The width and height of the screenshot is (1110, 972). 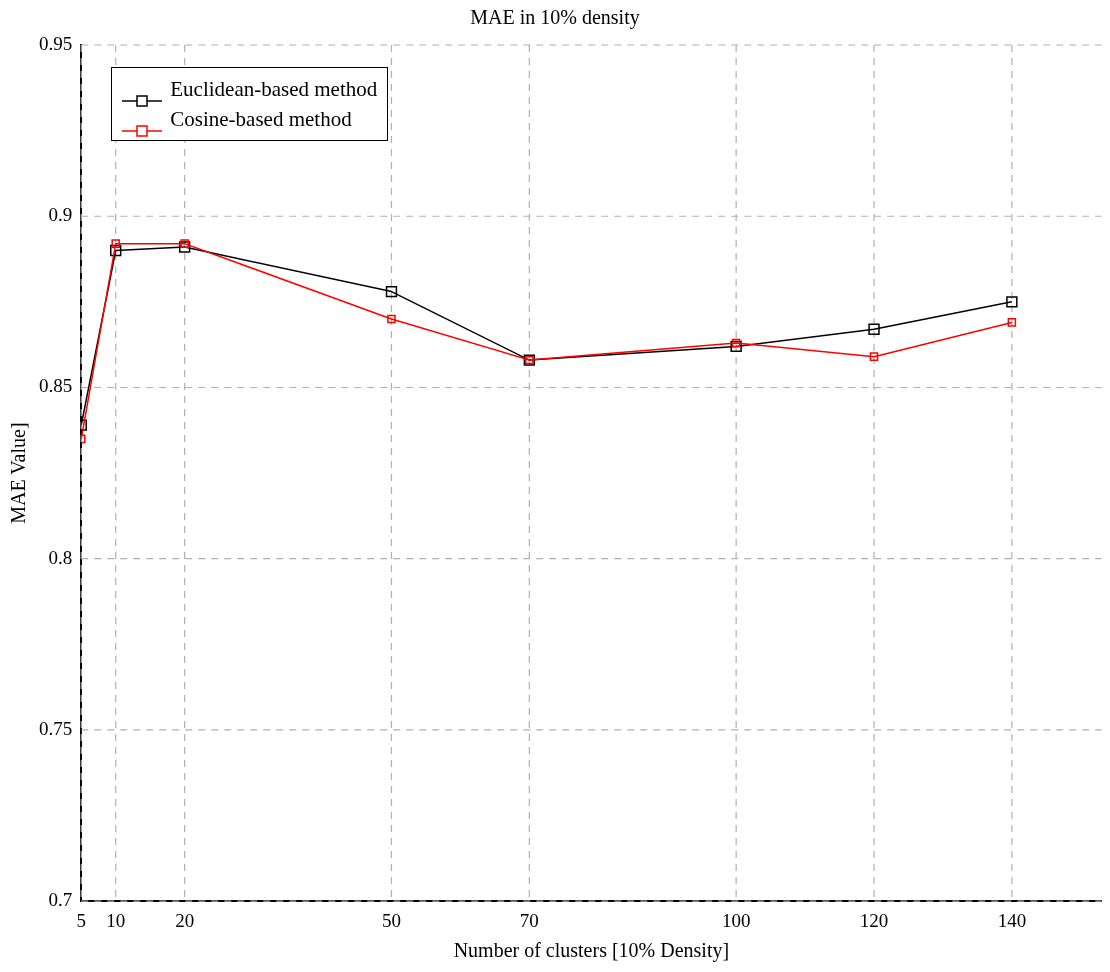 I want to click on x-tick-label: 50, so click(x=391, y=920).